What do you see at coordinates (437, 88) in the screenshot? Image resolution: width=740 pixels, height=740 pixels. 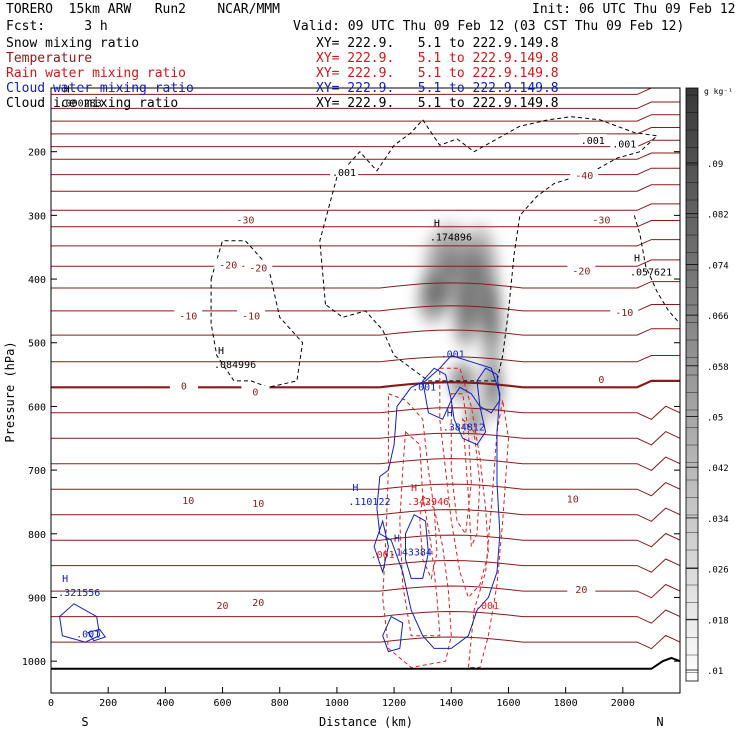 I see `xy-range-cloud-water: XY= 222.9. 5.1 to 222.9.149.8` at bounding box center [437, 88].